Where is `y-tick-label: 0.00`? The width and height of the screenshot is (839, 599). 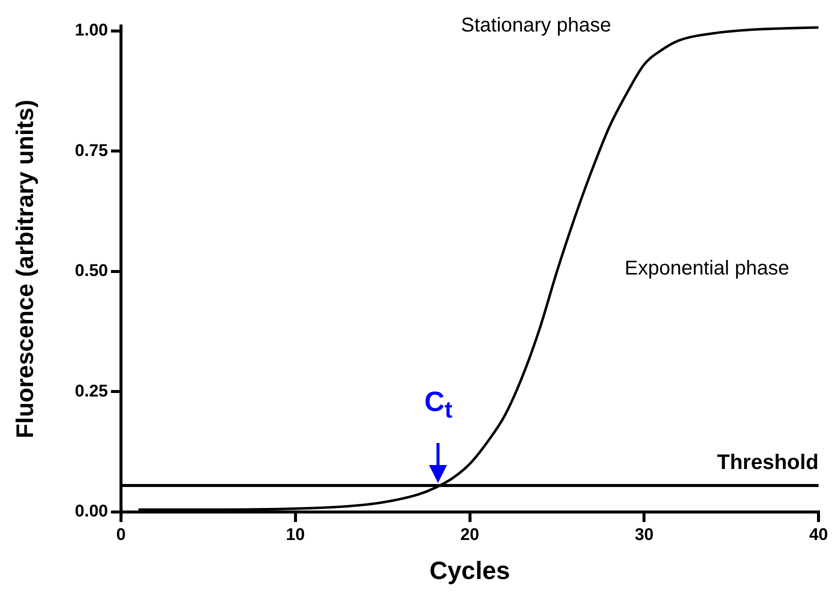
y-tick-label: 0.00 is located at coordinates (91, 511).